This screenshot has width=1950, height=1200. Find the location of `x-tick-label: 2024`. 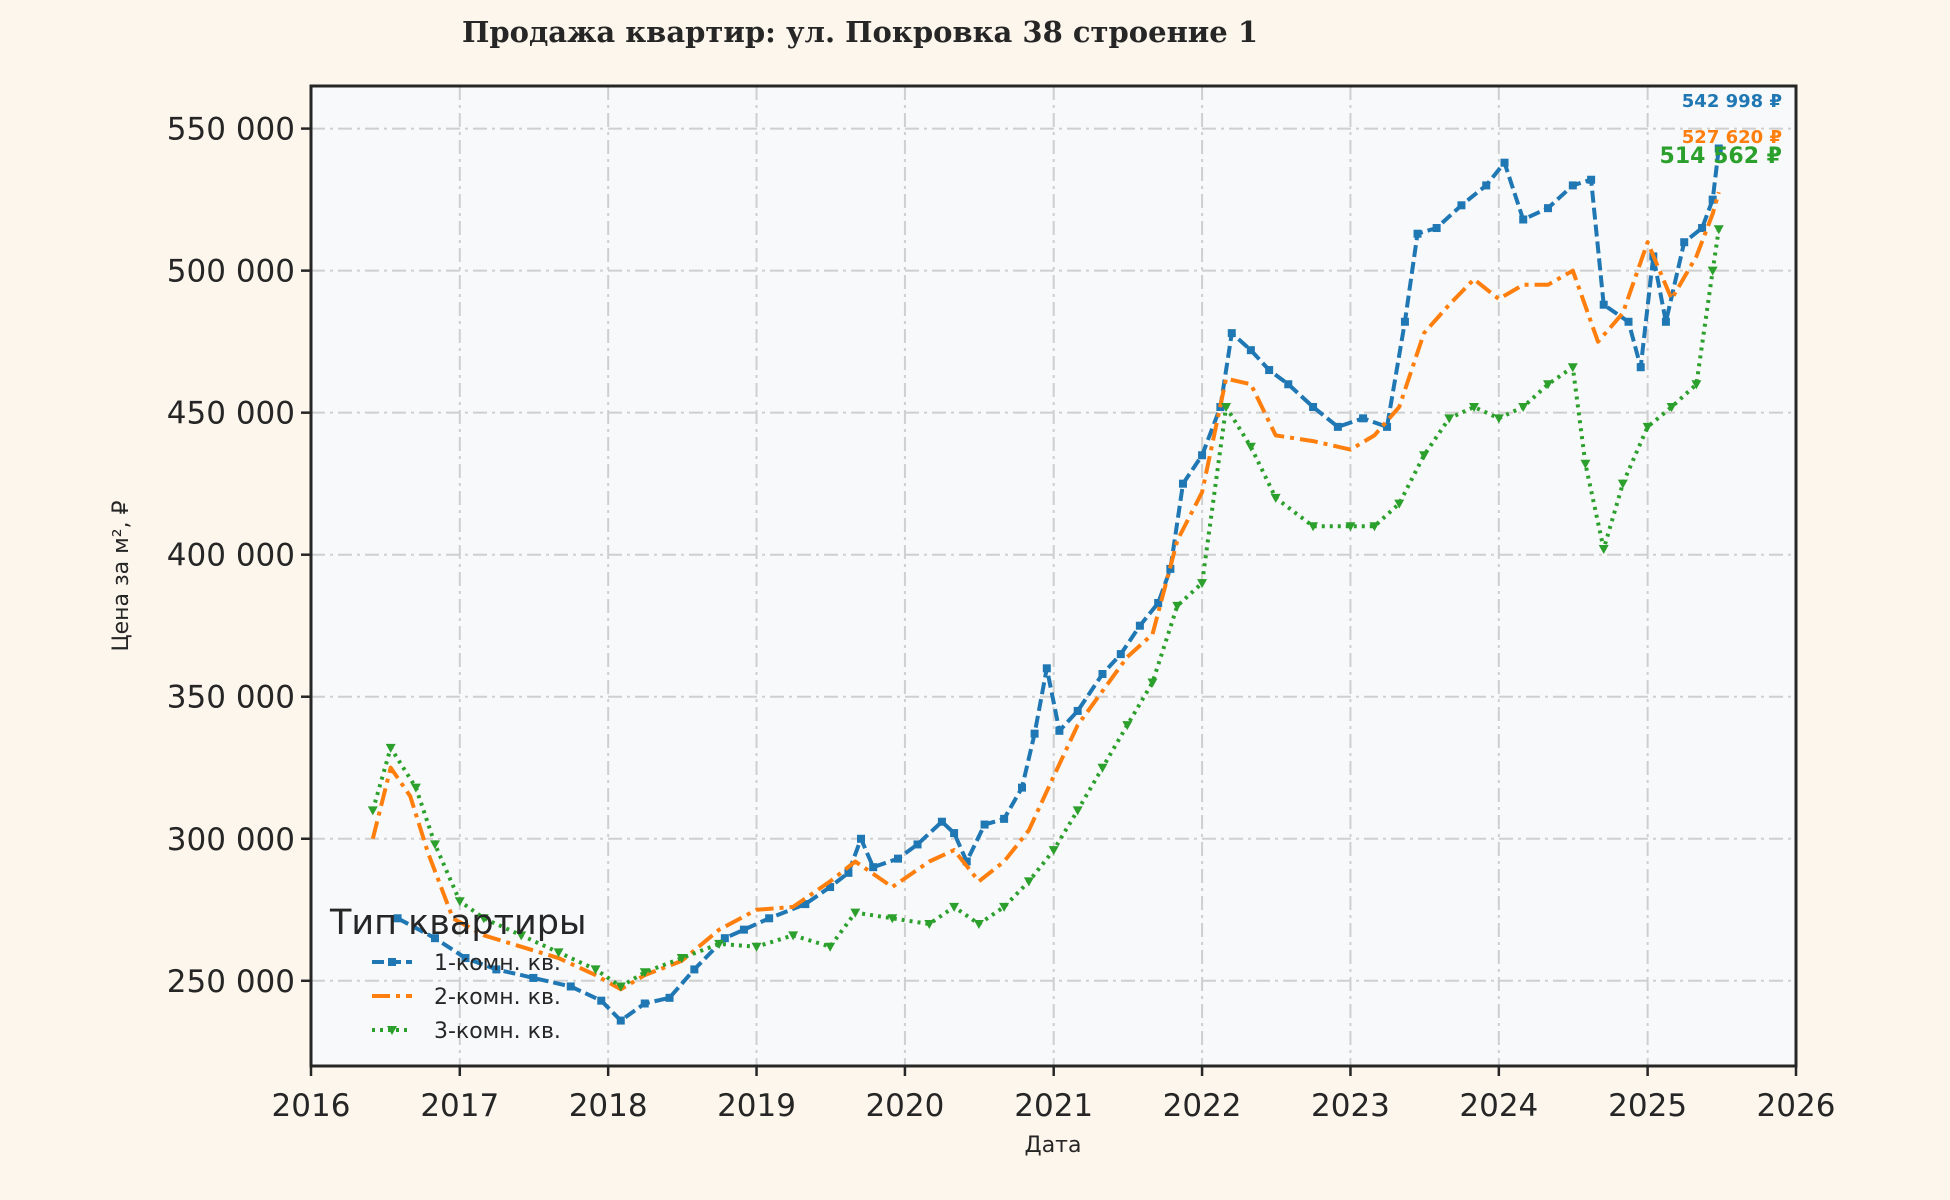

x-tick-label: 2024 is located at coordinates (1498, 1106).